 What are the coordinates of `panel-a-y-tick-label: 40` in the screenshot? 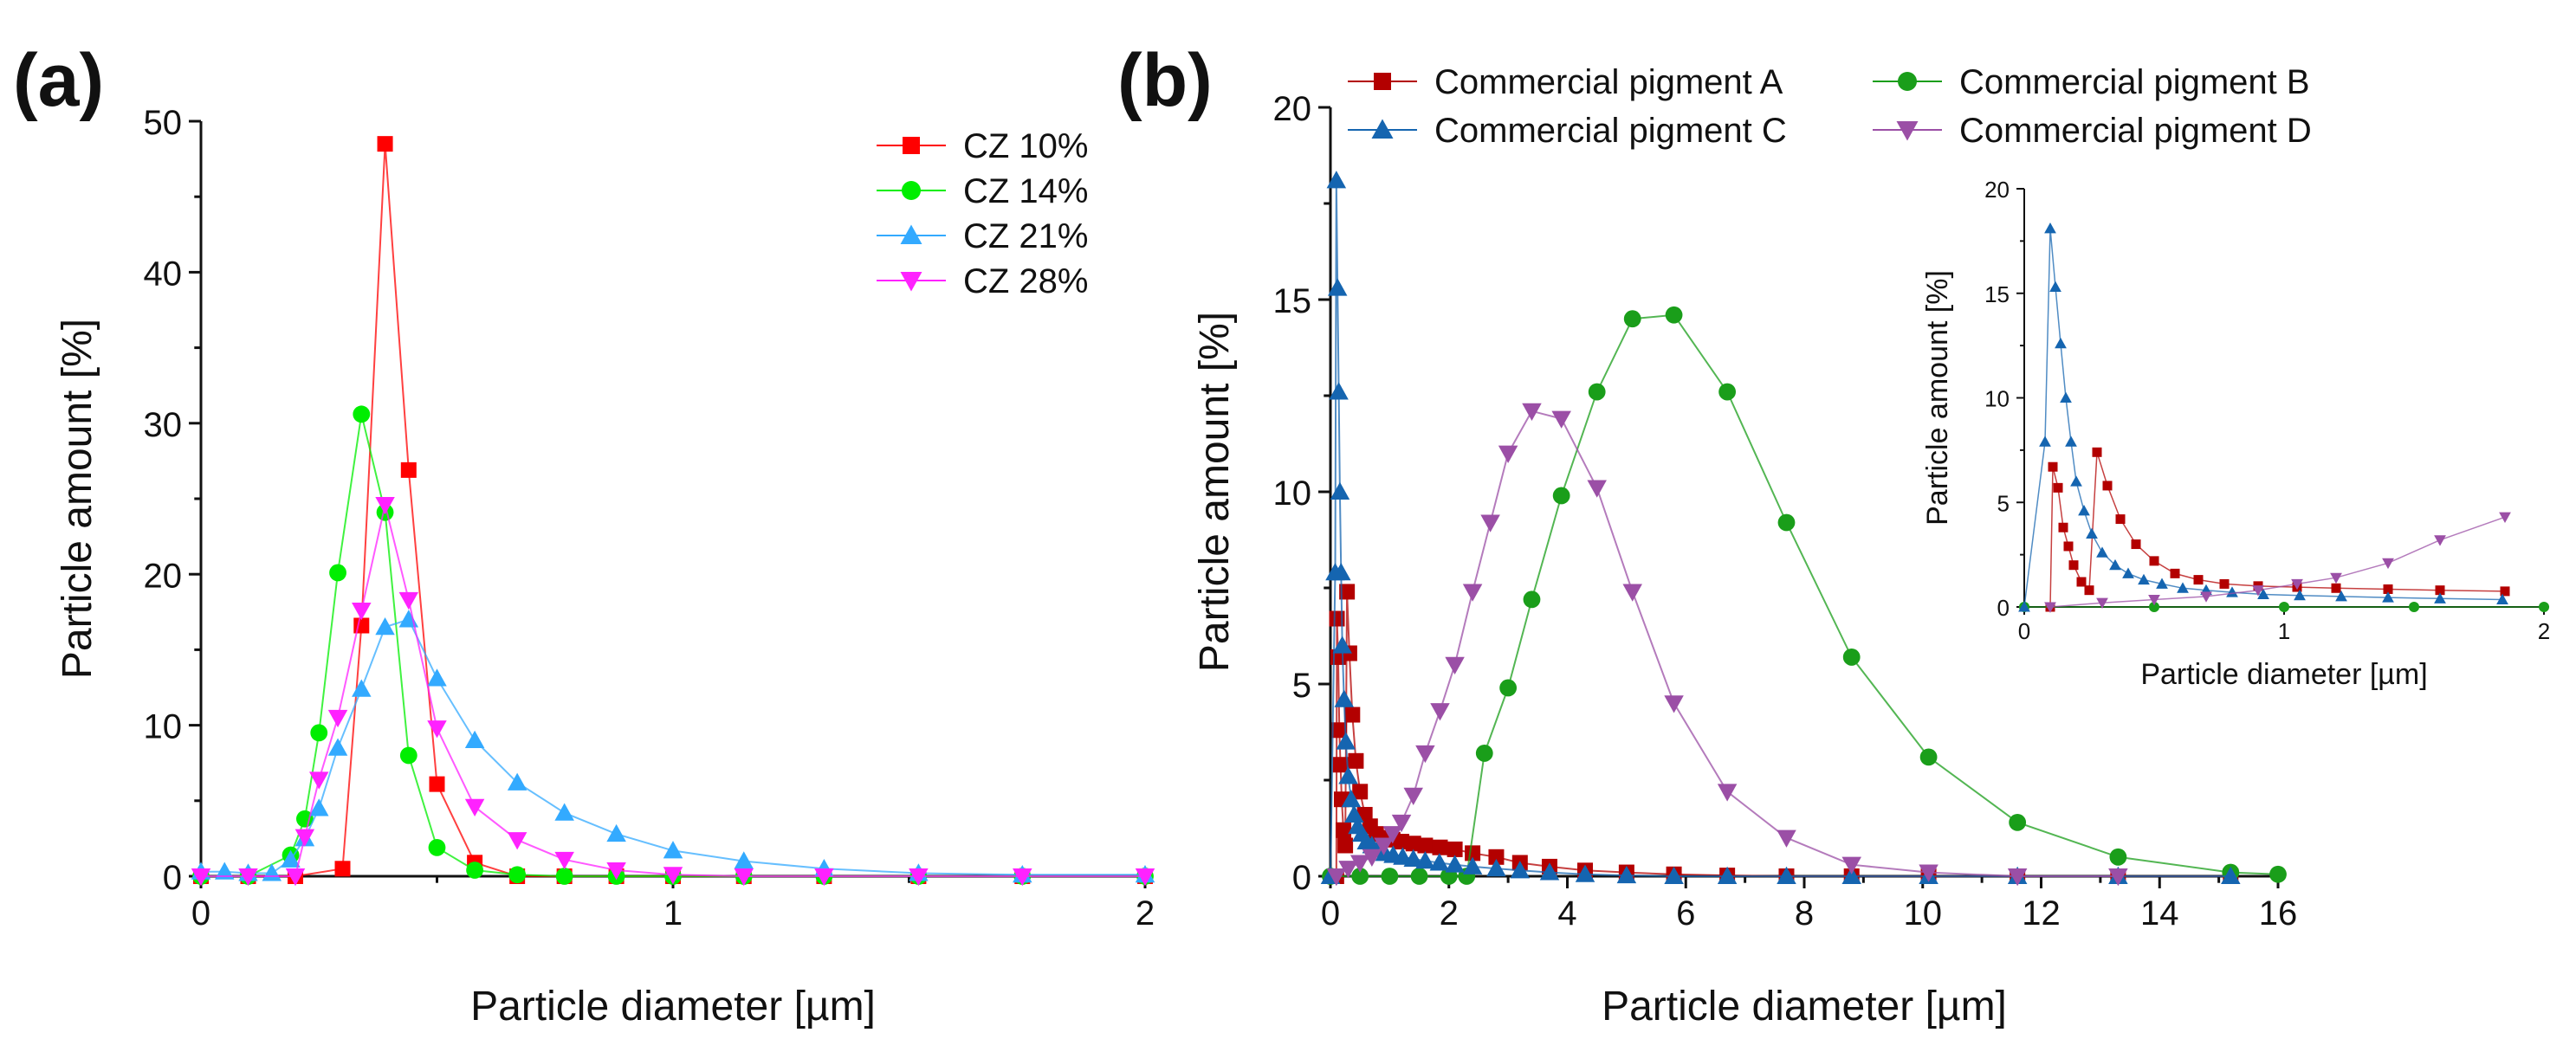 It's located at (163, 274).